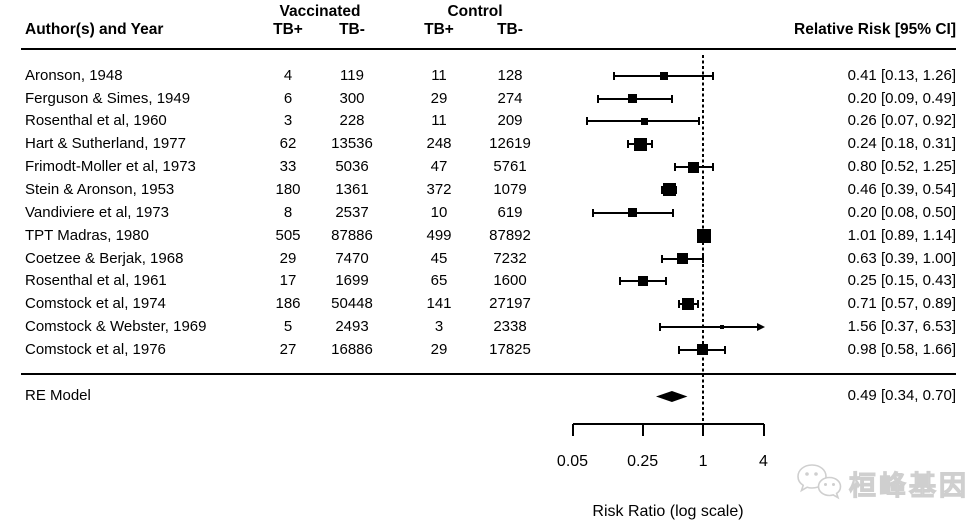 The image size is (973, 529). Describe the element at coordinates (488, 49) in the screenshot. I see `header-divider` at that location.